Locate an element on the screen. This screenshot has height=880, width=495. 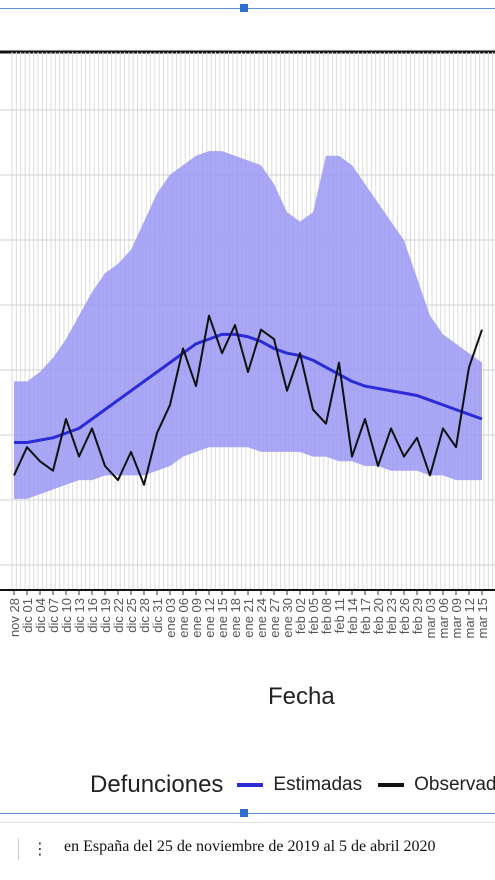
caption-bar is located at coordinates (247, 849).